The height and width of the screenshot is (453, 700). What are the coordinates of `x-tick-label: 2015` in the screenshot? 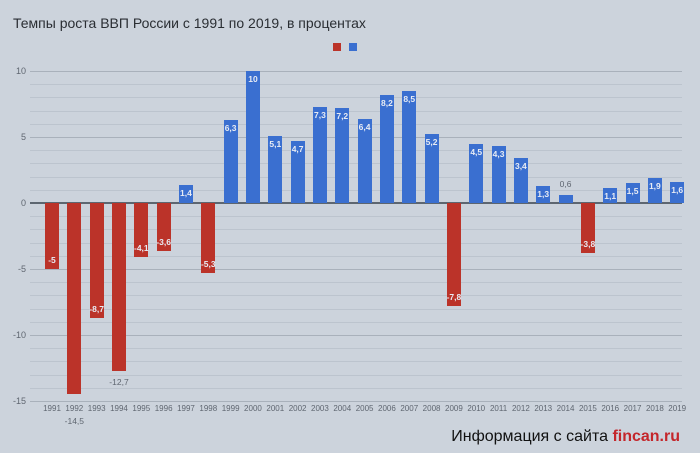 It's located at (587, 408).